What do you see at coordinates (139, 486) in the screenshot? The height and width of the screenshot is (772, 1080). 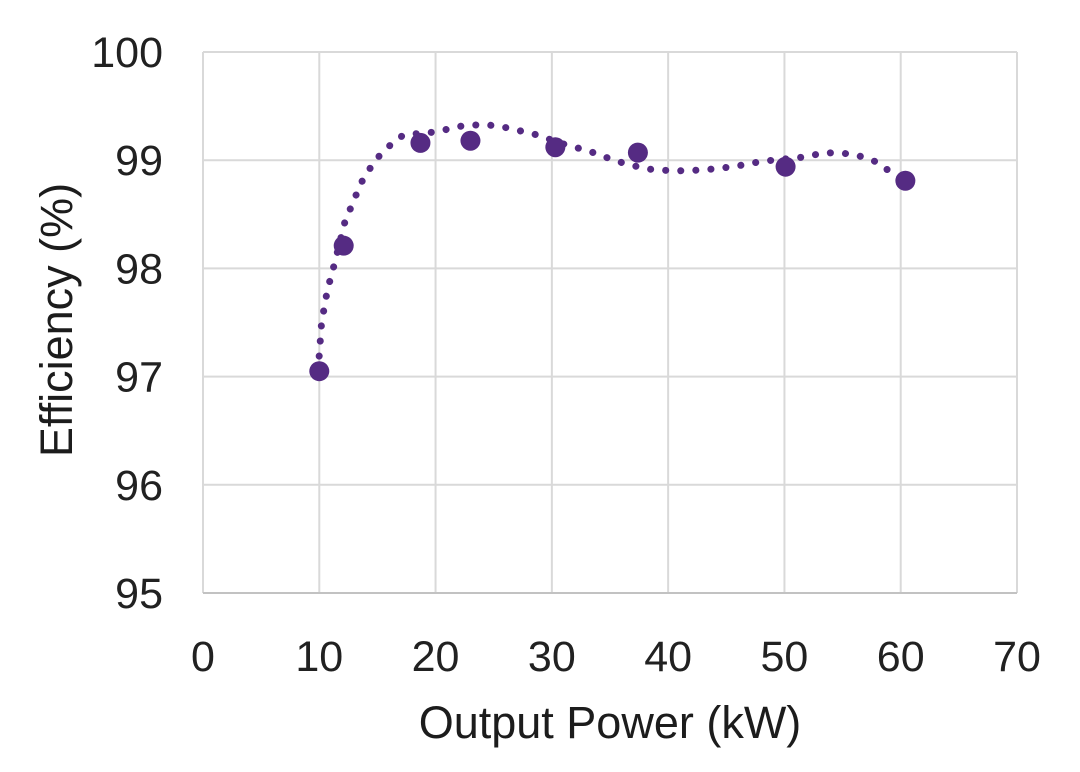 I see `y-tick-label: 96` at bounding box center [139, 486].